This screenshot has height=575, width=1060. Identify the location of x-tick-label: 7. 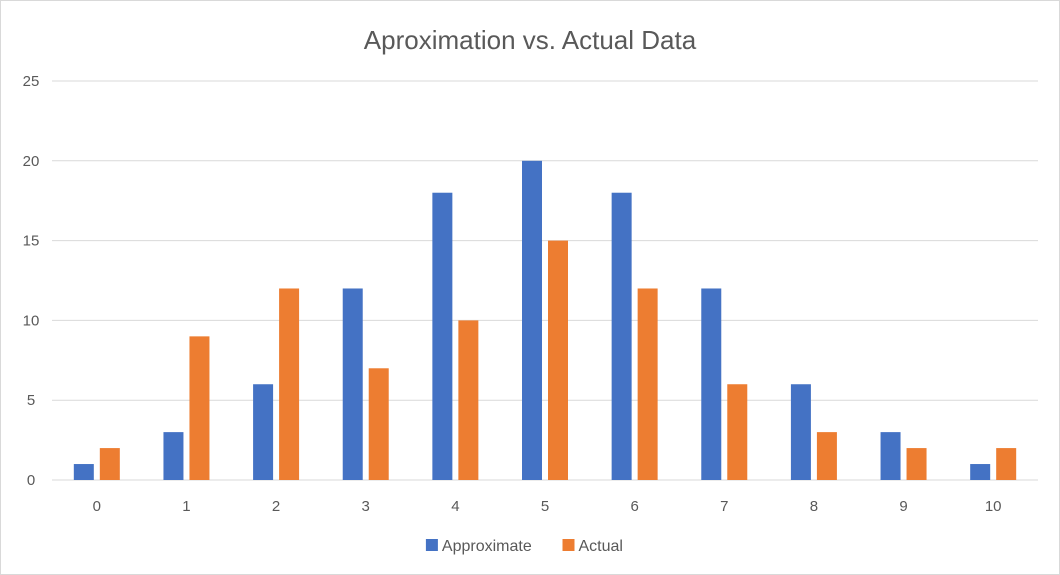
(724, 506).